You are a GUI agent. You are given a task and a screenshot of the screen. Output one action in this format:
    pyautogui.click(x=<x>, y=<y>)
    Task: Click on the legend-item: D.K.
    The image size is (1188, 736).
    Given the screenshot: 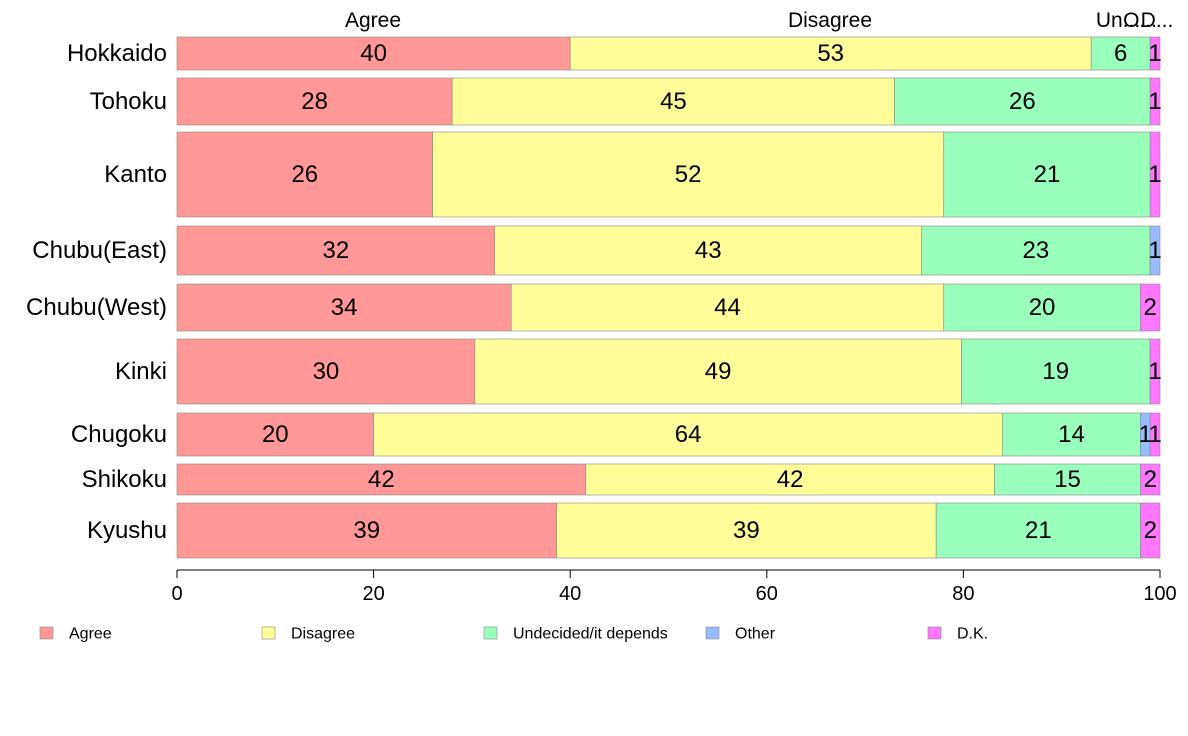 What is the action you would take?
    pyautogui.click(x=957, y=634)
    